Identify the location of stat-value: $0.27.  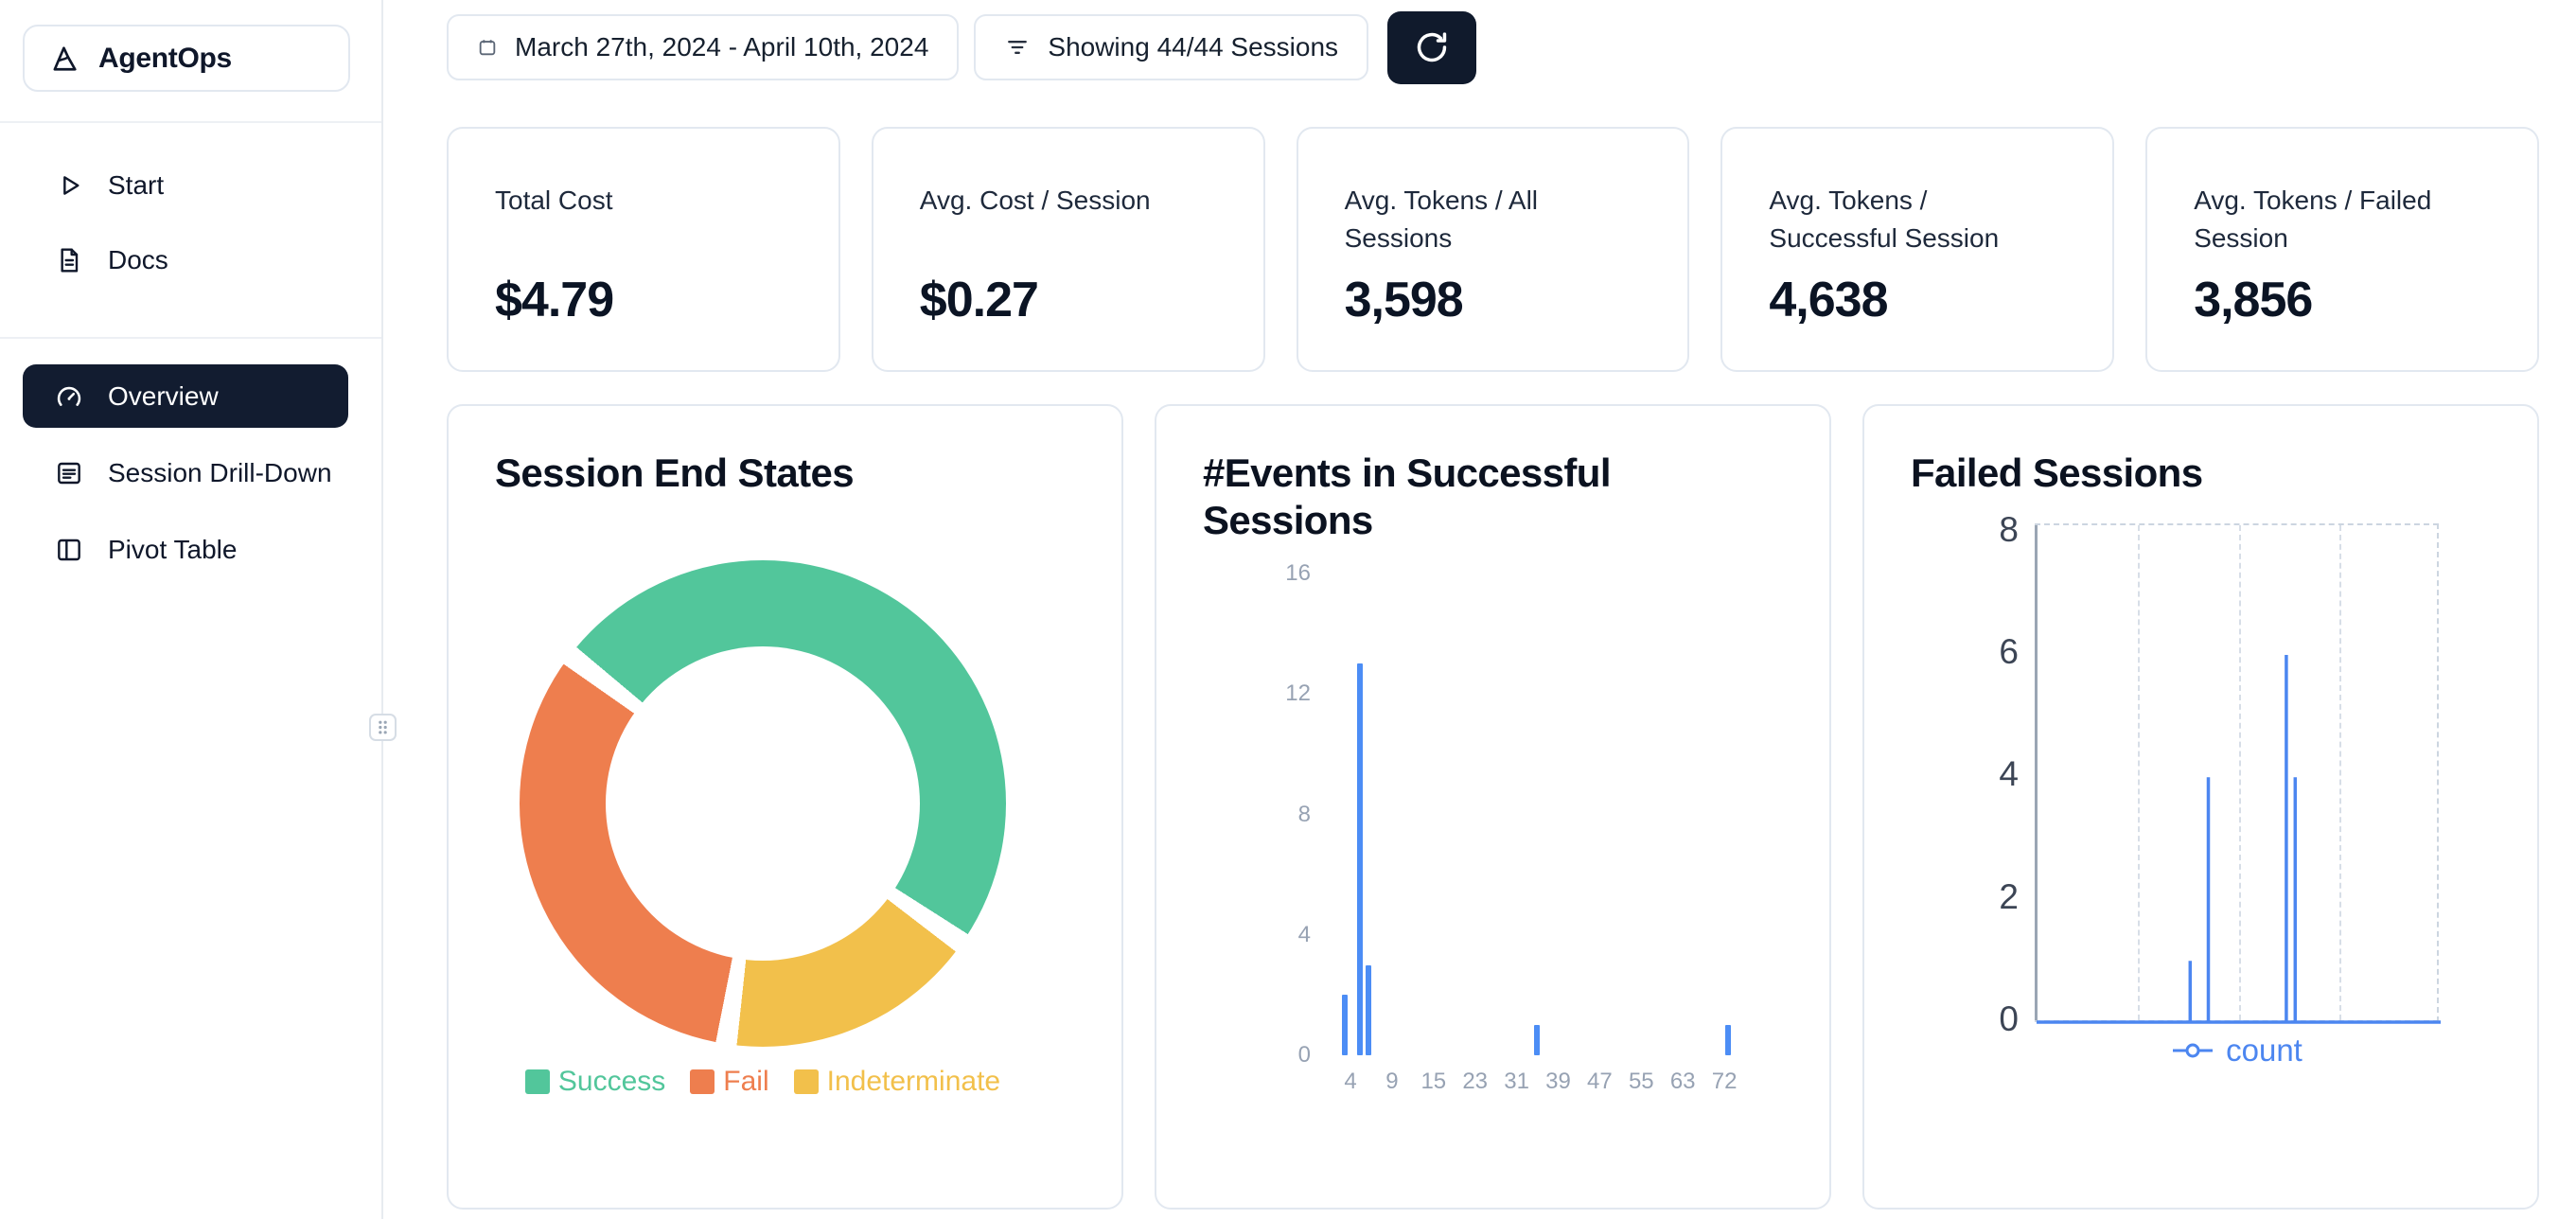
(979, 300).